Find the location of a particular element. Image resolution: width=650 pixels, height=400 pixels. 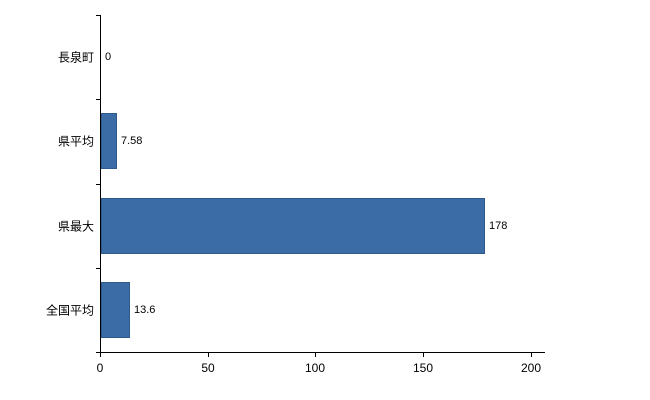

category-label: 県最大 is located at coordinates (75, 226).